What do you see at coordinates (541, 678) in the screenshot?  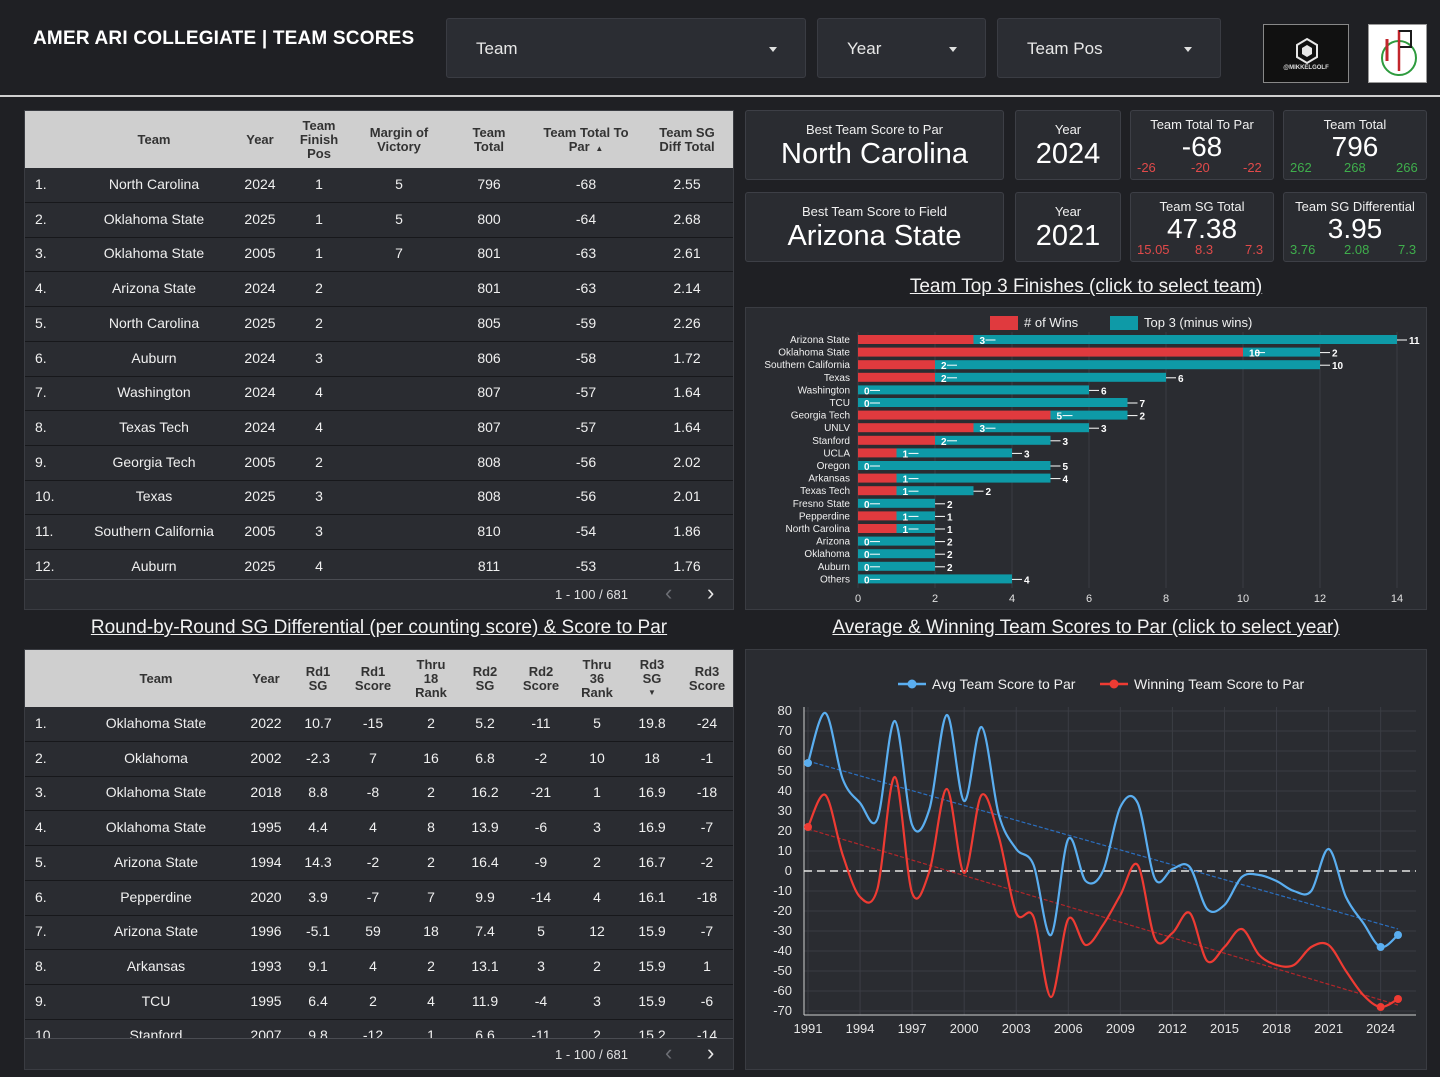 I see `col-rd2-score: Rd2 Score` at bounding box center [541, 678].